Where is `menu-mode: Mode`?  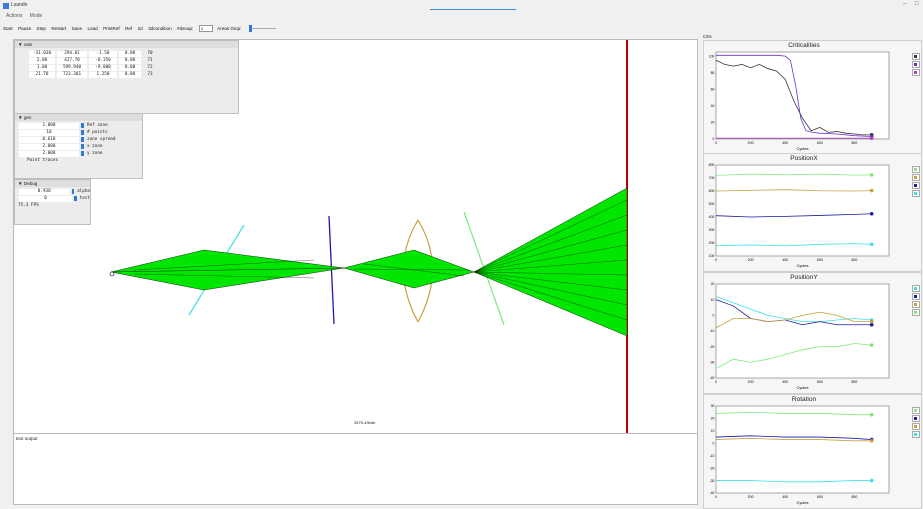 menu-mode: Mode is located at coordinates (36, 16).